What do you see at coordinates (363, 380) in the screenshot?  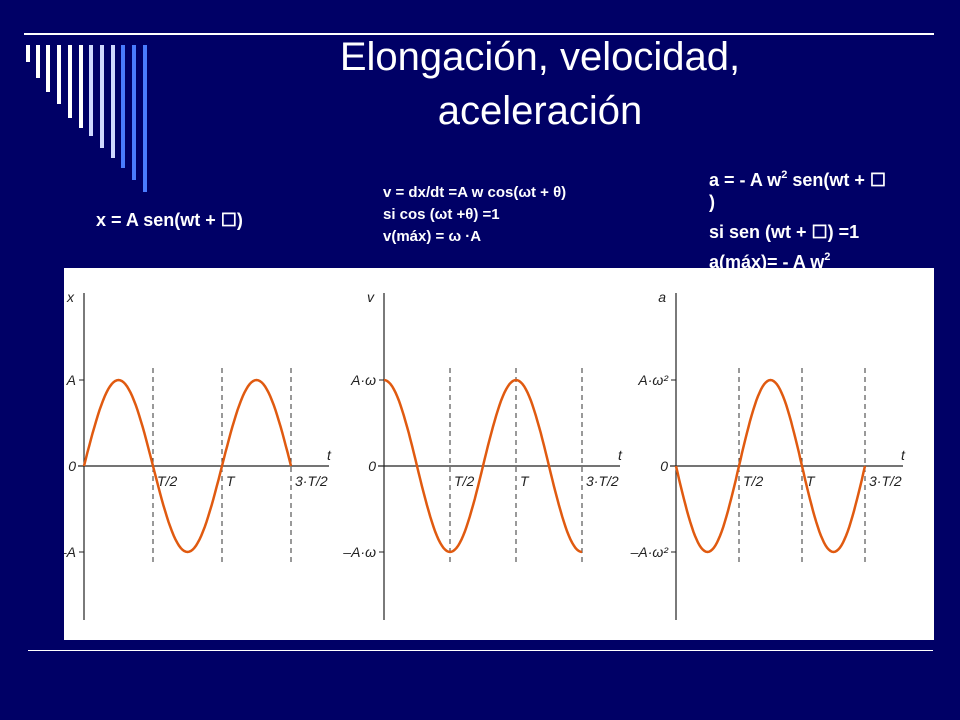 I see `amp-pos-label: A·ω` at bounding box center [363, 380].